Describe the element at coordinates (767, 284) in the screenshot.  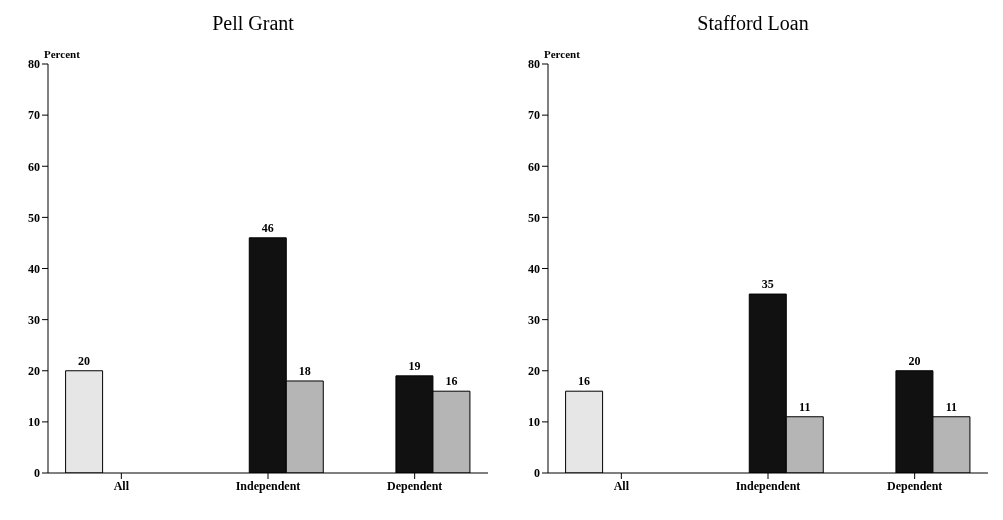
I see `data-label: 35` at that location.